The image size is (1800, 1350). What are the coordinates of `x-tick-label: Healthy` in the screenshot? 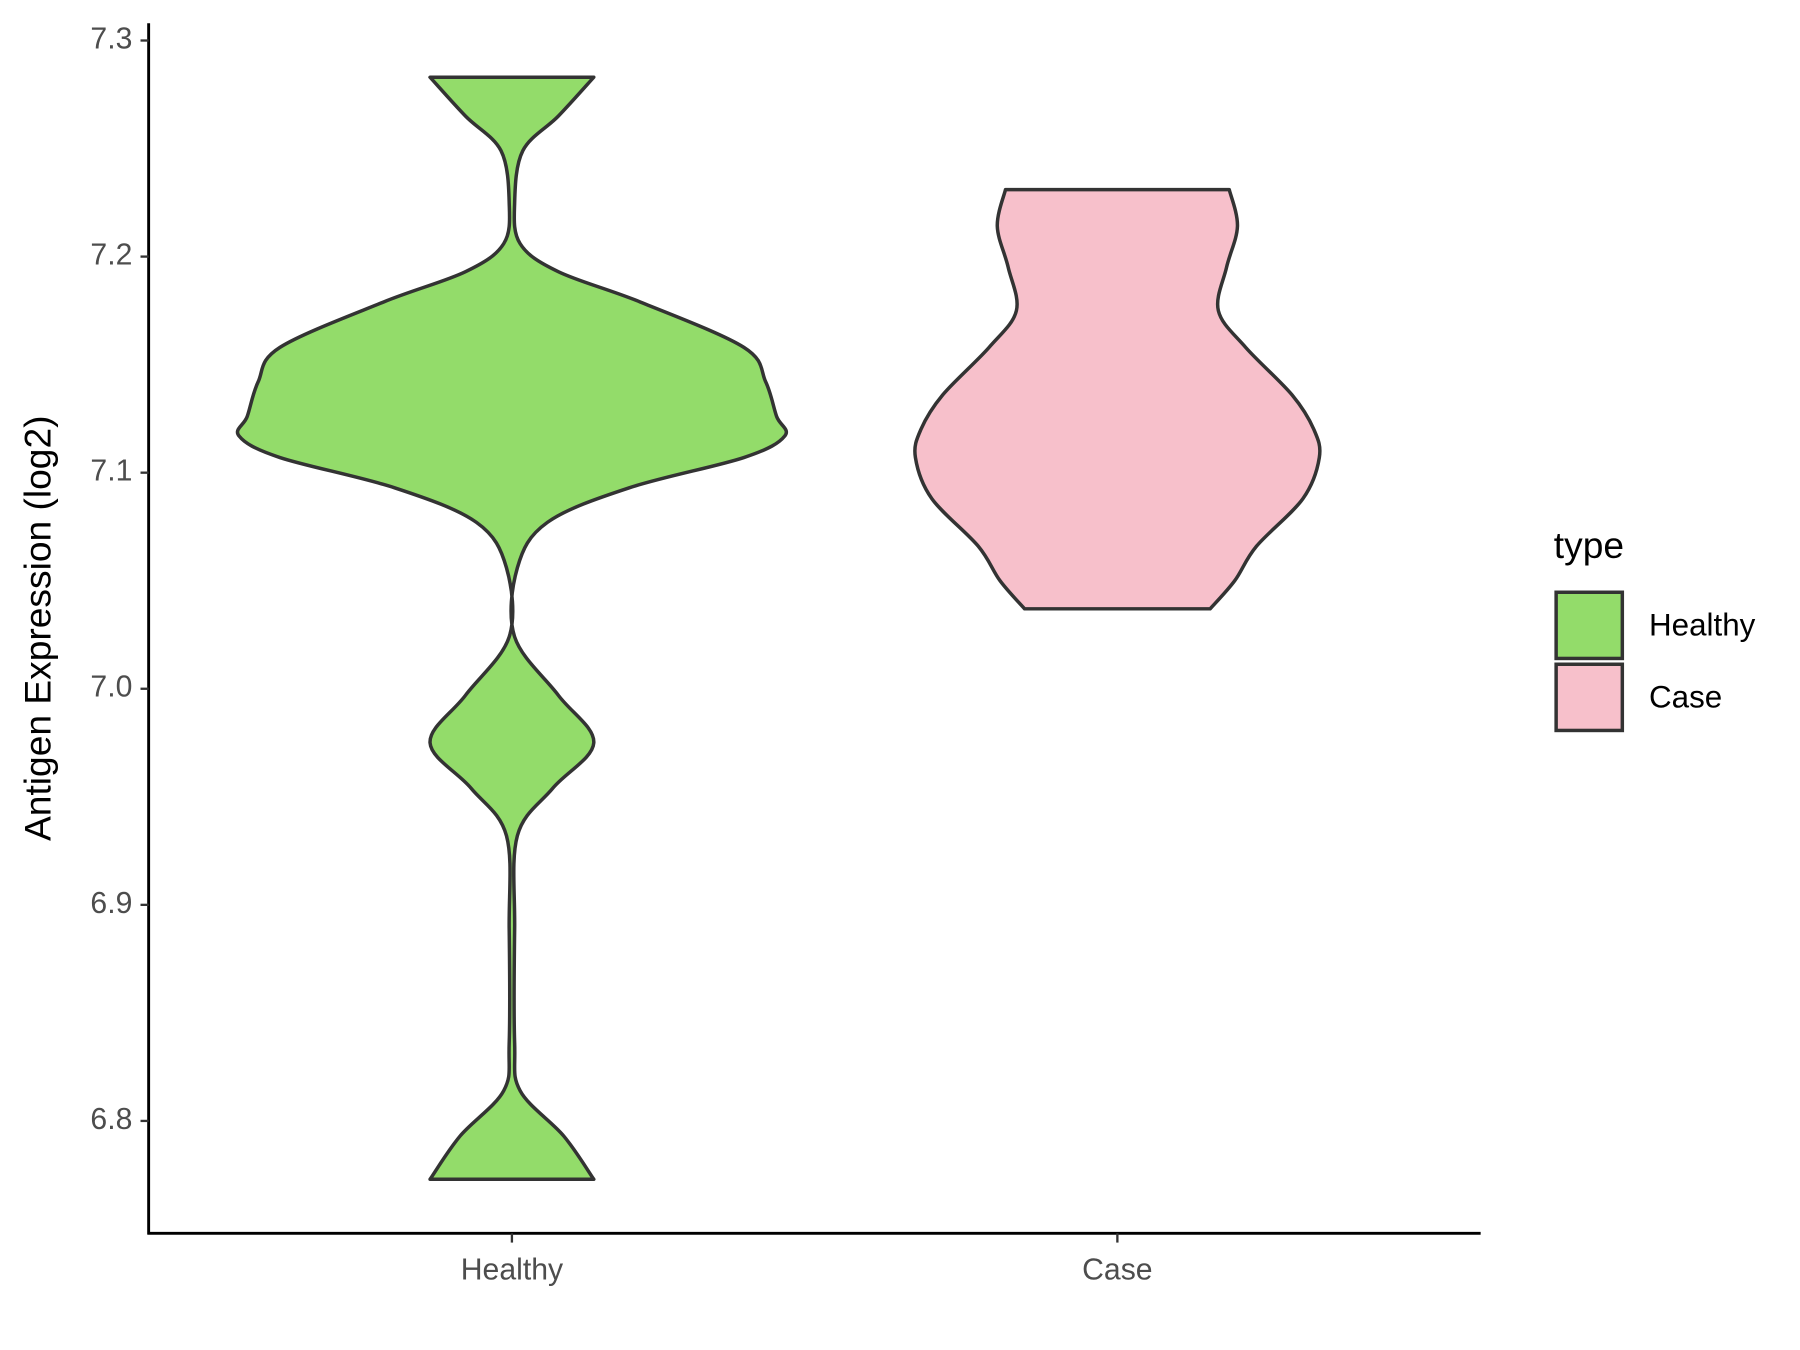 It's located at (512, 1270).